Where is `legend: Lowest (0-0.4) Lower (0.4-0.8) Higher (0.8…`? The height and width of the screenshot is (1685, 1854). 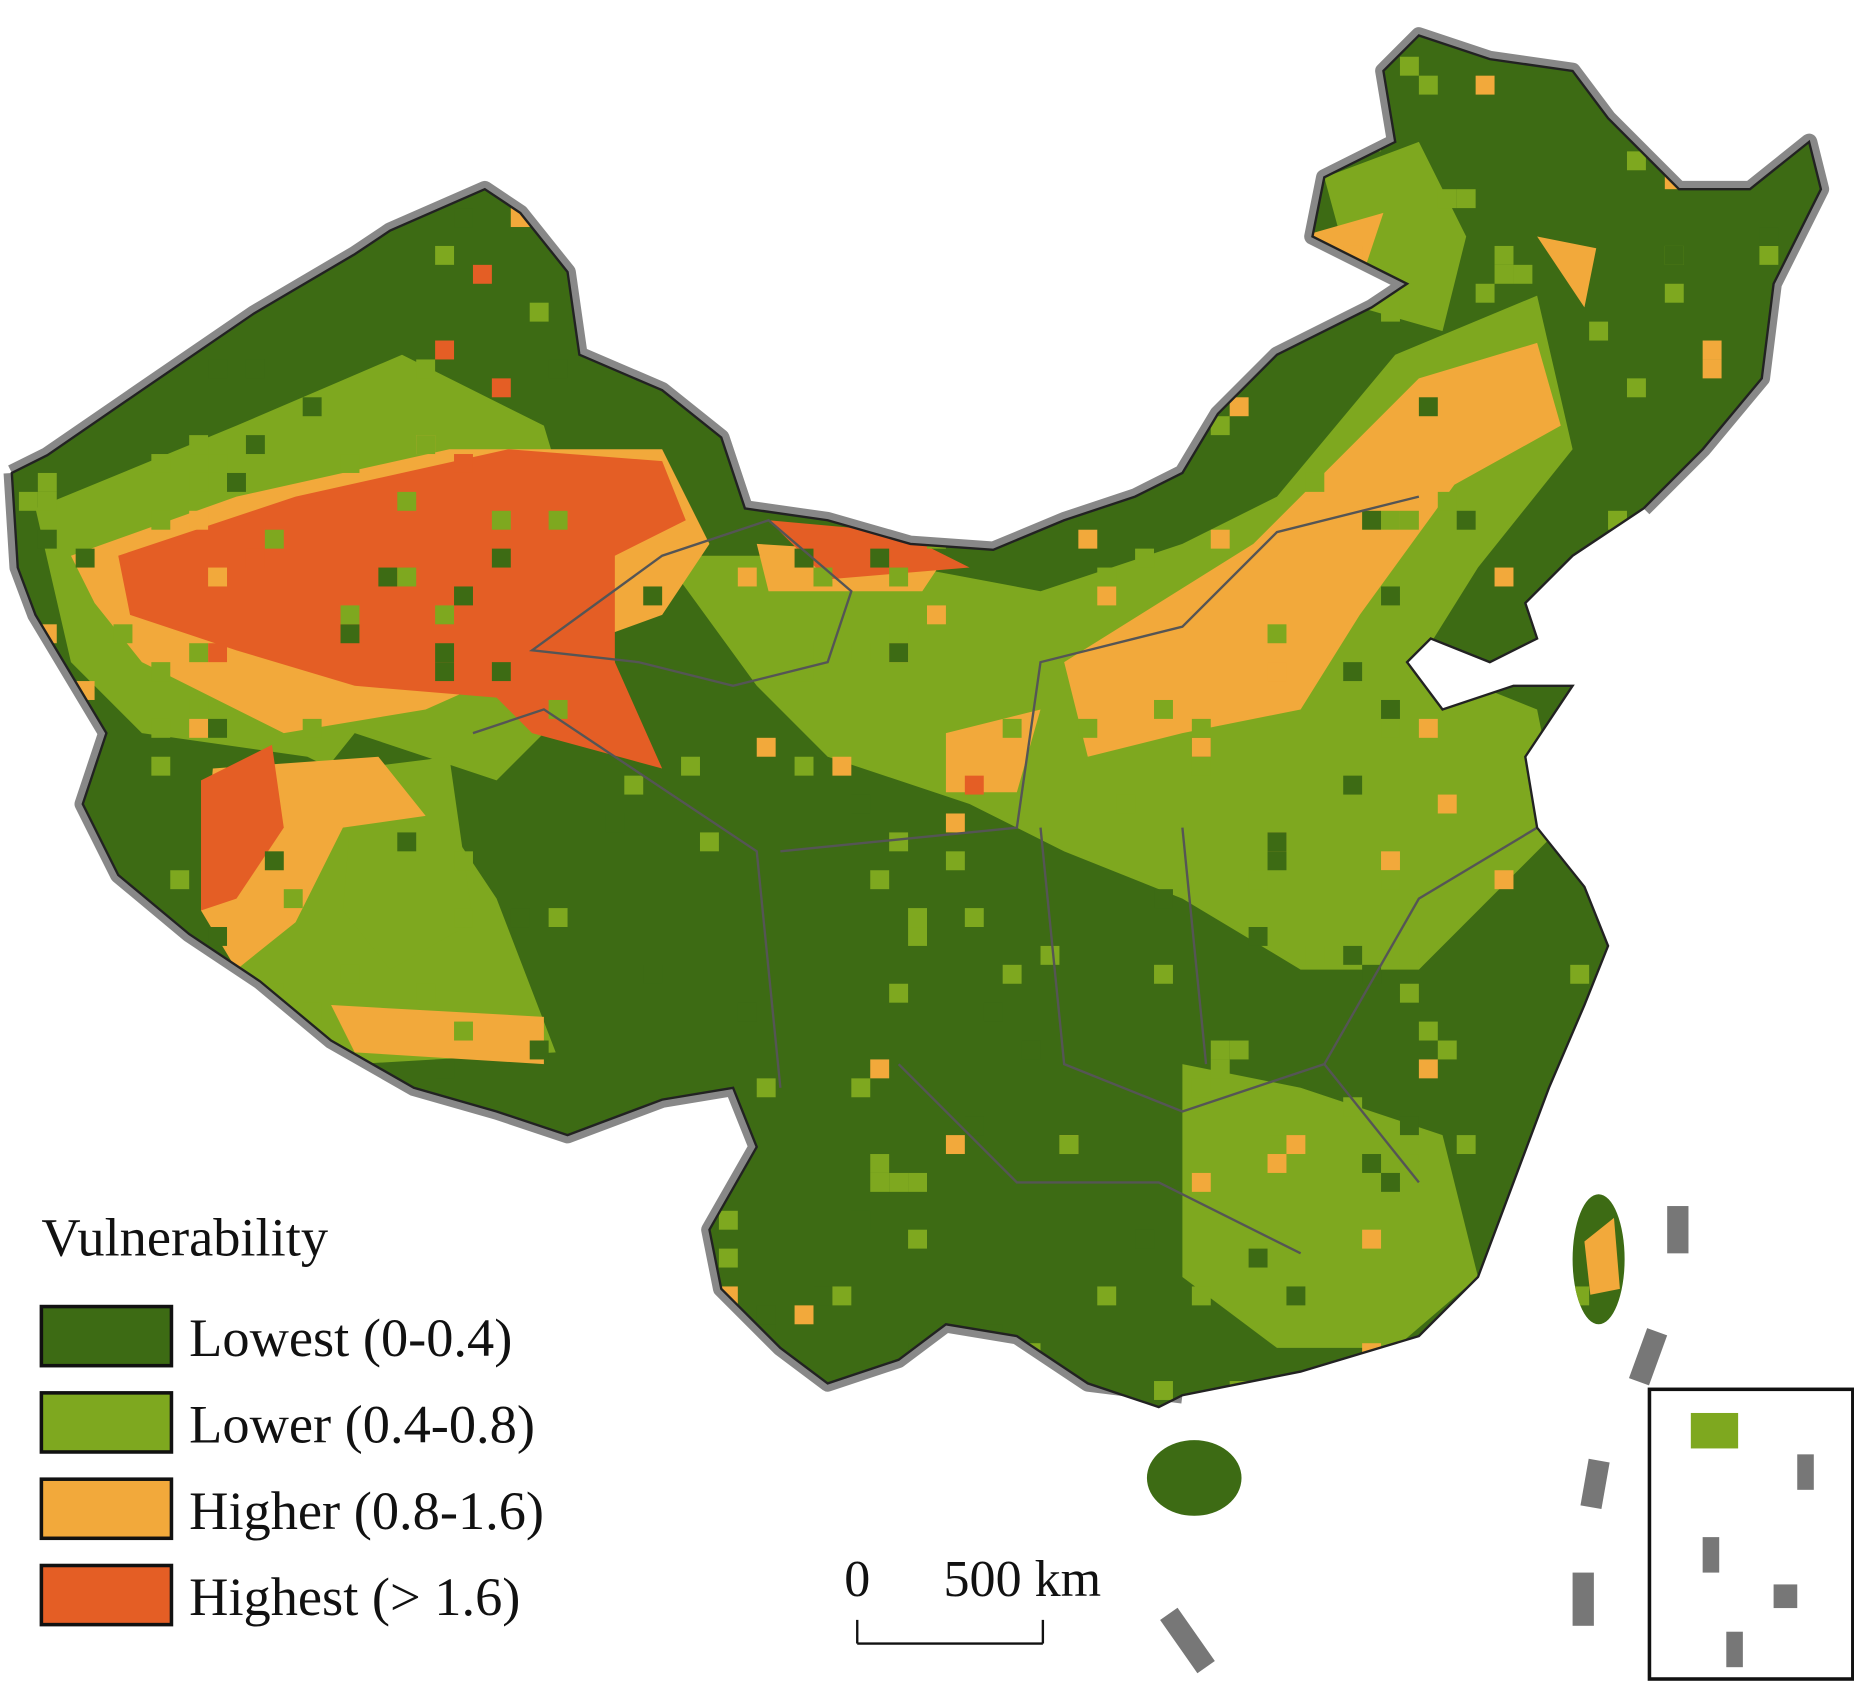
legend: Lowest (0-0.4) Lower (0.4-0.8) Higher (0.8… is located at coordinates (291, 1465).